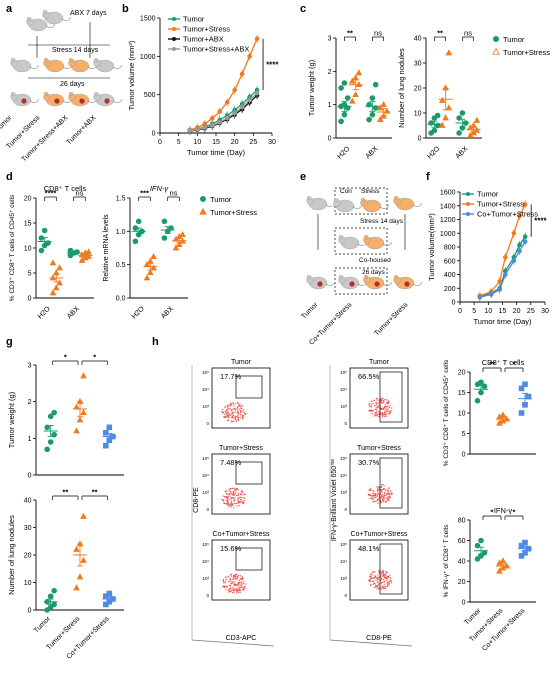 This screenshot has height=677, width=558. What do you see at coordinates (371, 643) in the screenshot?
I see `spacer` at bounding box center [371, 643].